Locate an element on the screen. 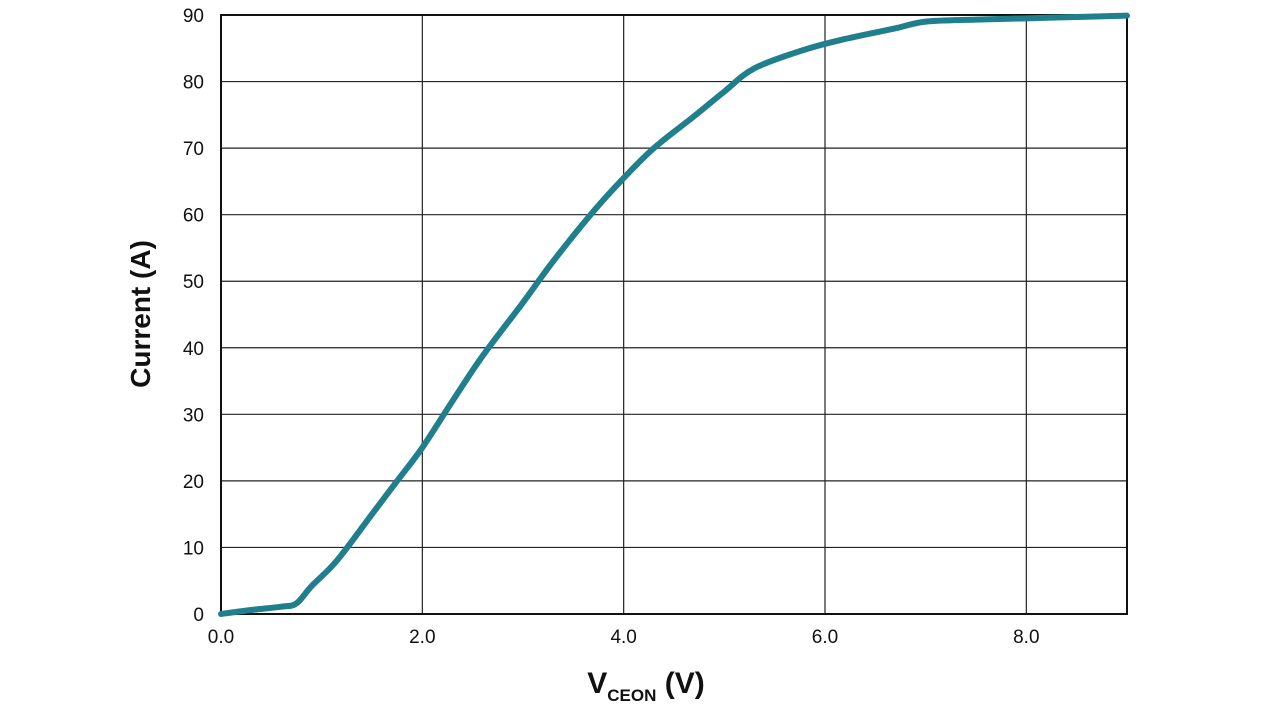  y-tick-labels: 0 10 20 30 40 50 60 70 80 90 is located at coordinates (193, 316).